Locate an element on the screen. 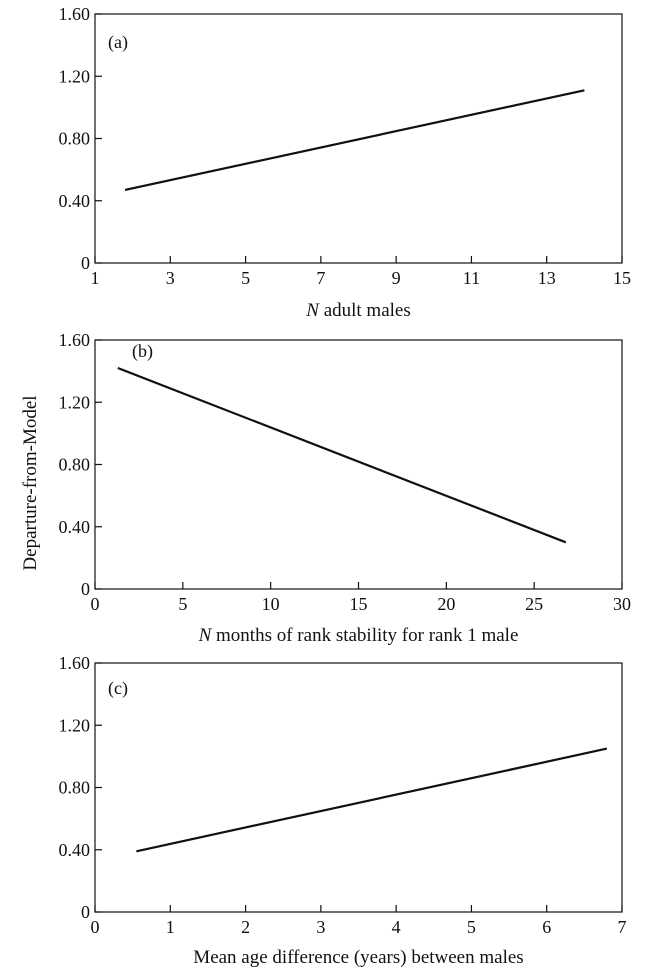 The width and height of the screenshot is (647, 971). panel-label: (b) is located at coordinates (142, 351).